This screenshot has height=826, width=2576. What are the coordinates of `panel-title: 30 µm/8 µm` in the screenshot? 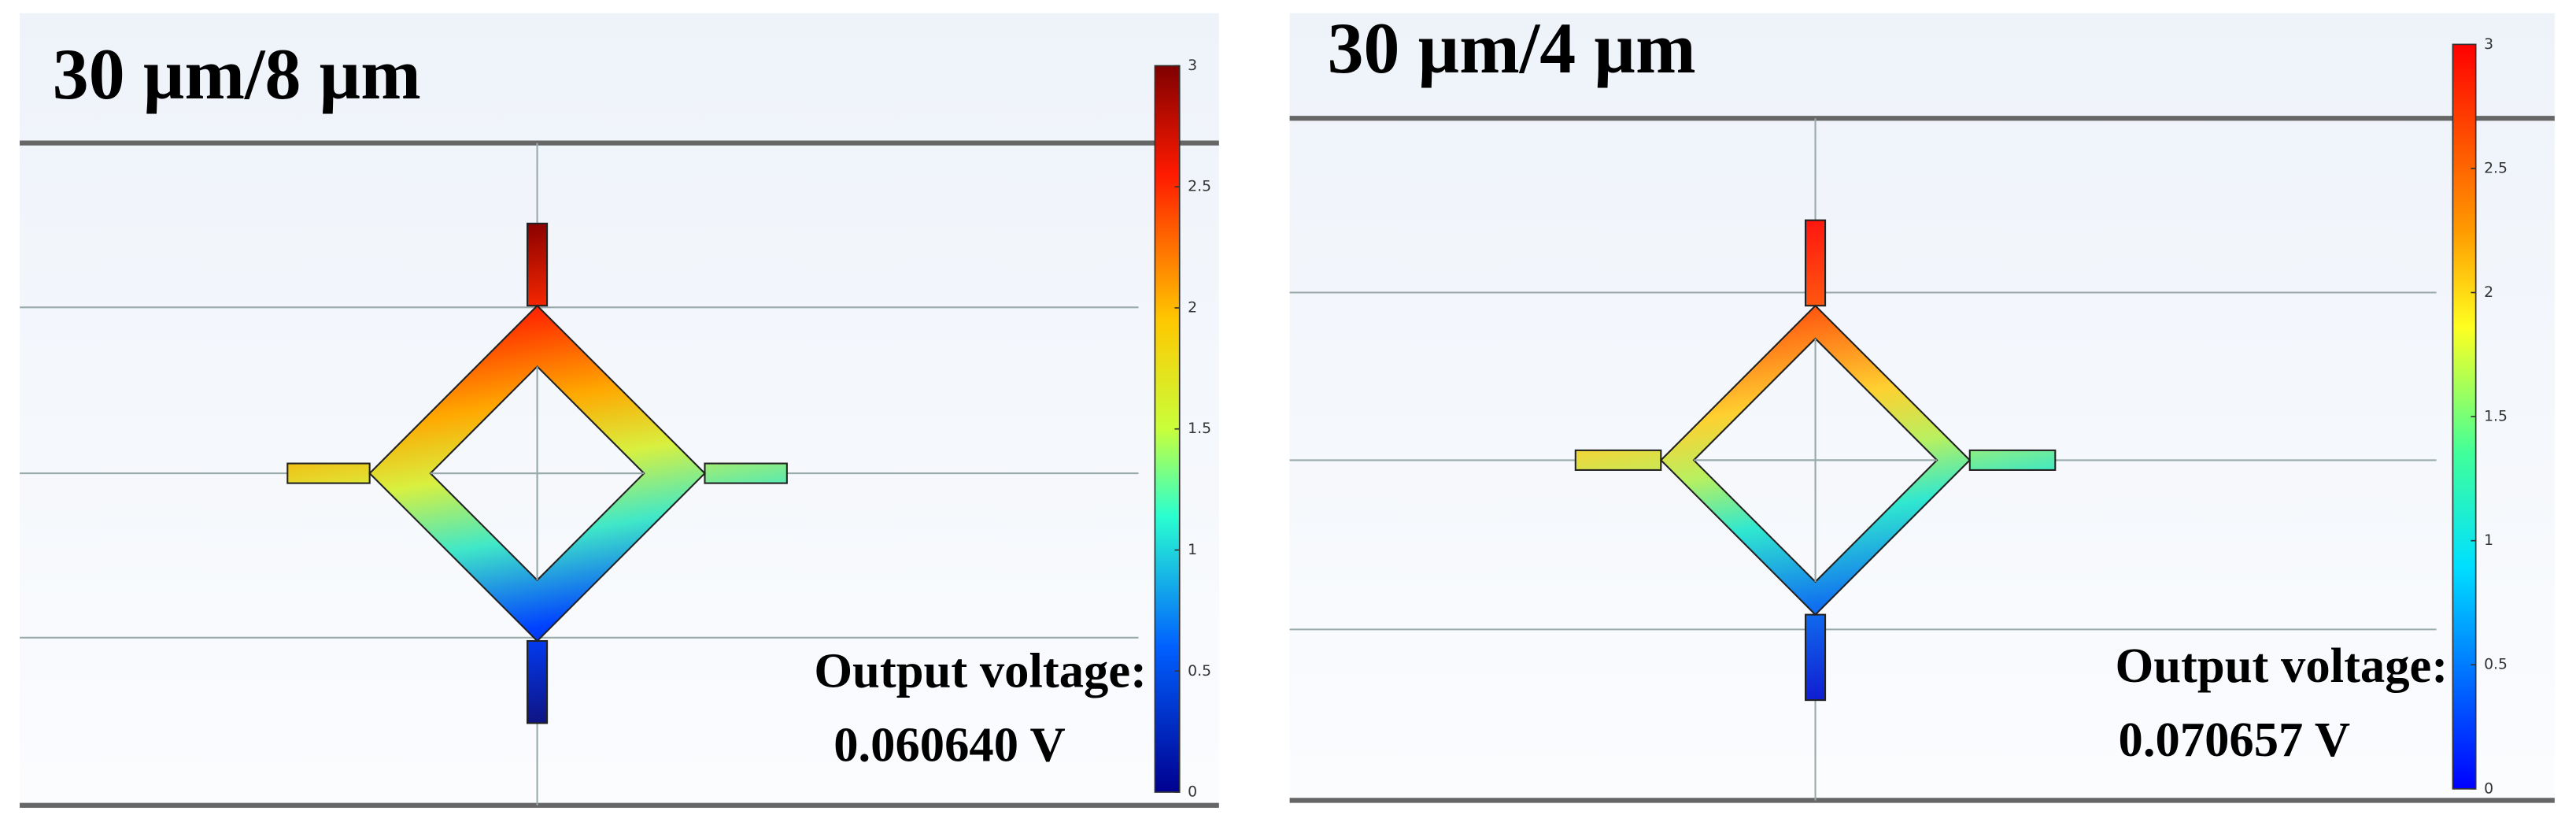 It's located at (237, 74).